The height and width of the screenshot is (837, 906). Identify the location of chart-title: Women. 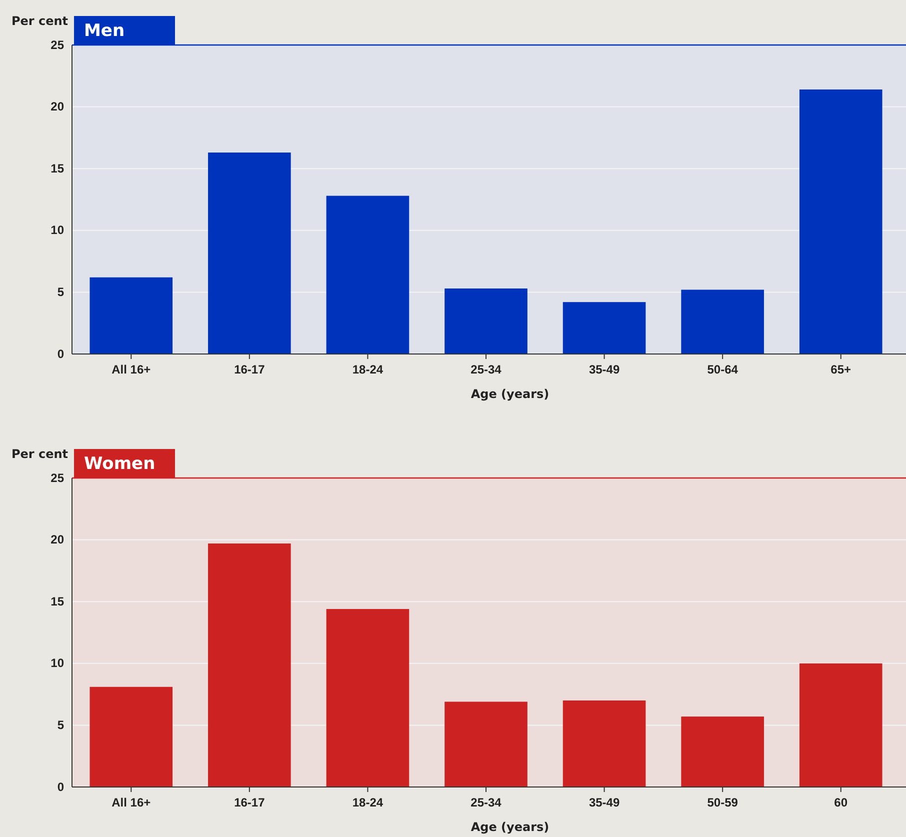
(120, 464).